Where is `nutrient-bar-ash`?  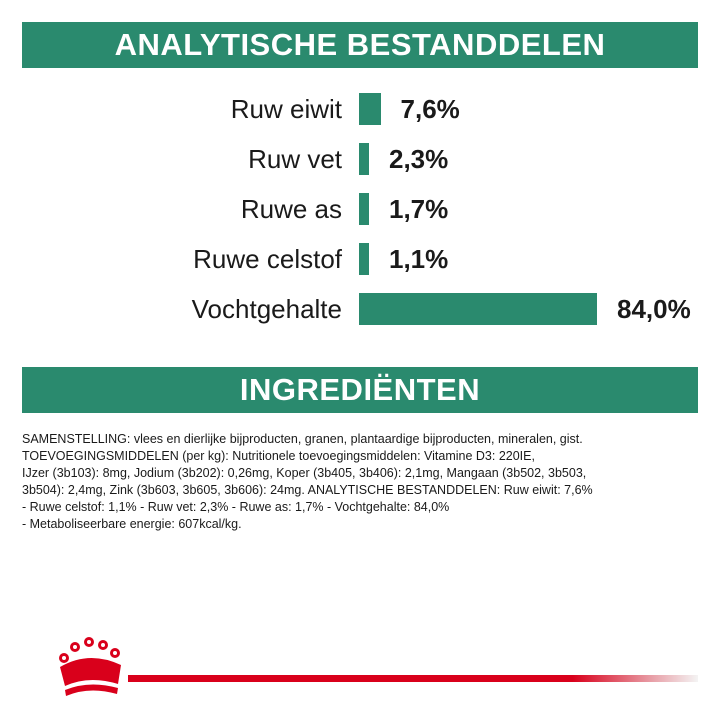
nutrient-bar-ash is located at coordinates (364, 209).